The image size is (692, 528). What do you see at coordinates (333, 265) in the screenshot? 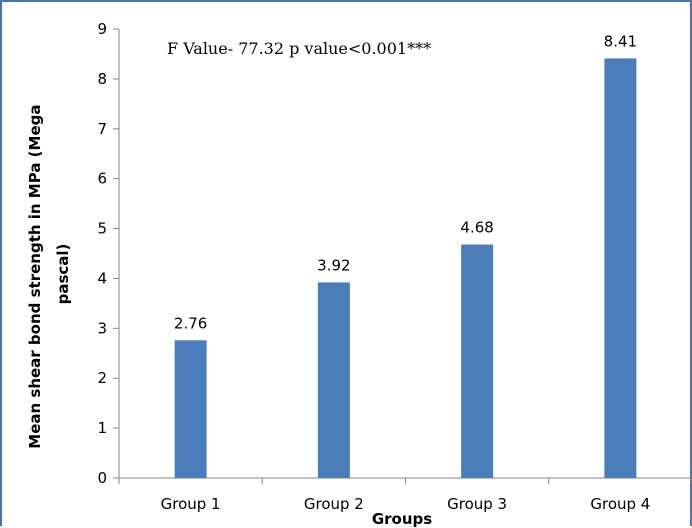
I see `bar-data-label: 3.92` at bounding box center [333, 265].